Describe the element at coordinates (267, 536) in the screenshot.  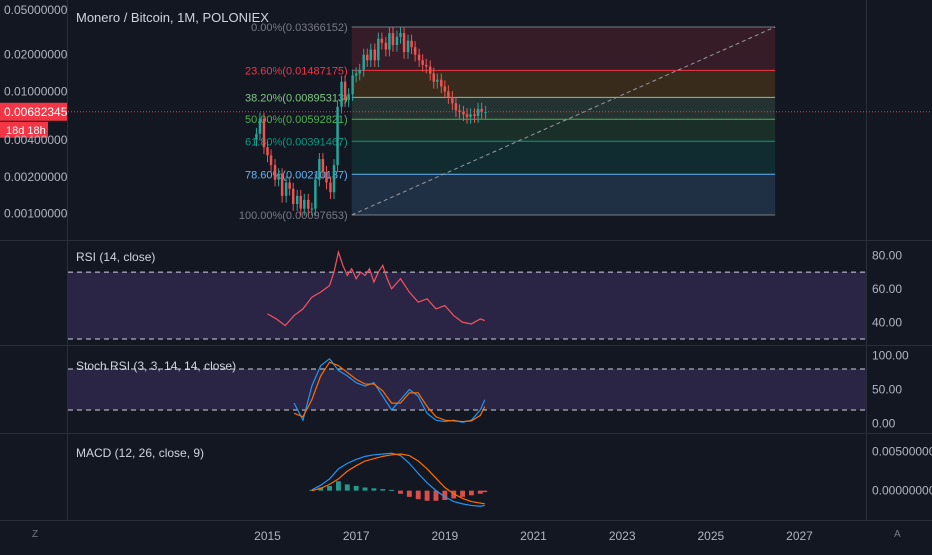
I see `time-axis-label: 2015` at that location.